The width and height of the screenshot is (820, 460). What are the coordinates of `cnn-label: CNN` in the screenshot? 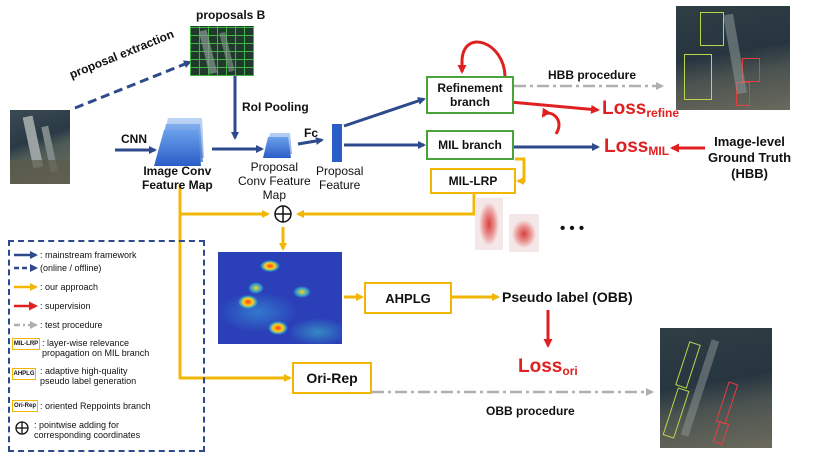 It's located at (134, 139).